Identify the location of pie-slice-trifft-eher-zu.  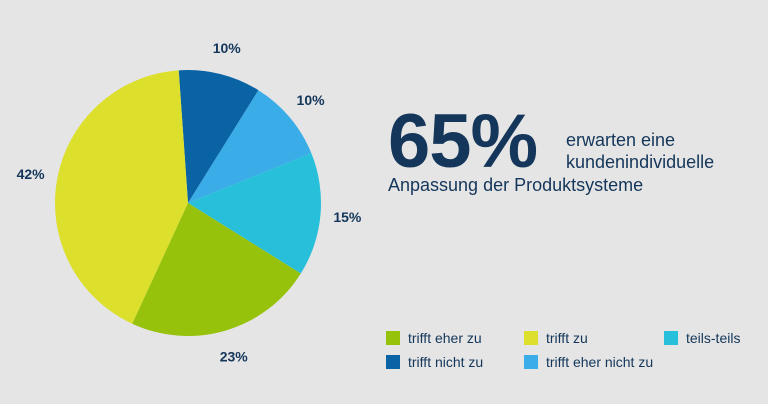
(216, 269).